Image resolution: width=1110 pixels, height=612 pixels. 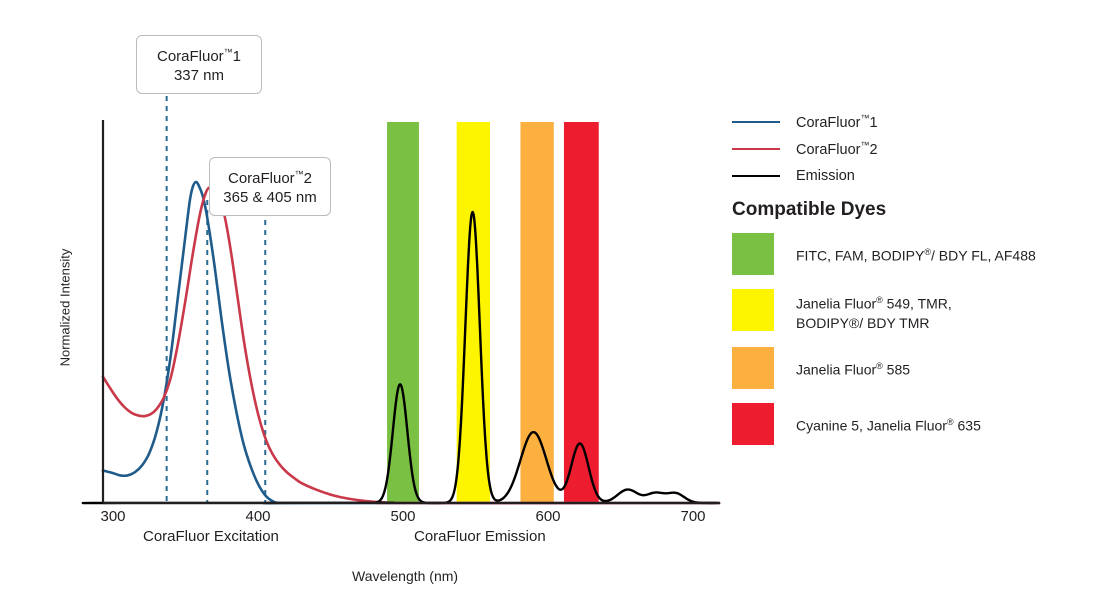 What do you see at coordinates (258, 516) in the screenshot?
I see `x-tick-400: 400` at bounding box center [258, 516].